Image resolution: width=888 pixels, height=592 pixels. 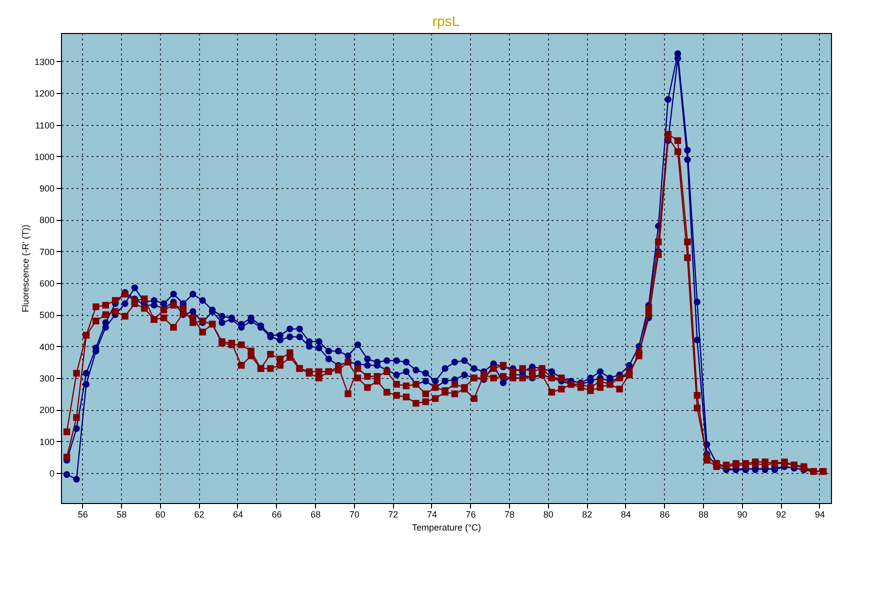 I want to click on x-tick-label: 58, so click(x=121, y=515).